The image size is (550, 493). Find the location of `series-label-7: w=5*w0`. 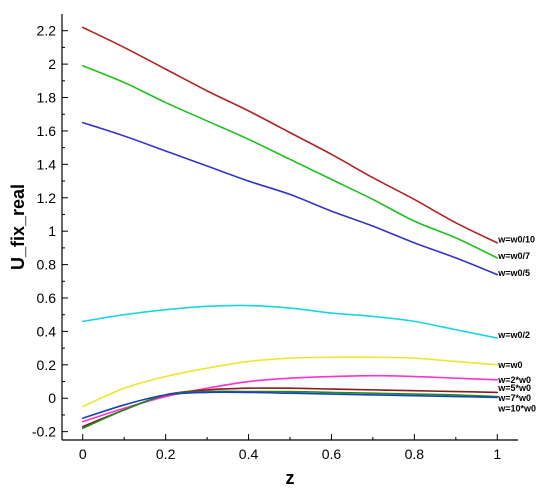

series-label-7: w=5*w0 is located at coordinates (514, 388).